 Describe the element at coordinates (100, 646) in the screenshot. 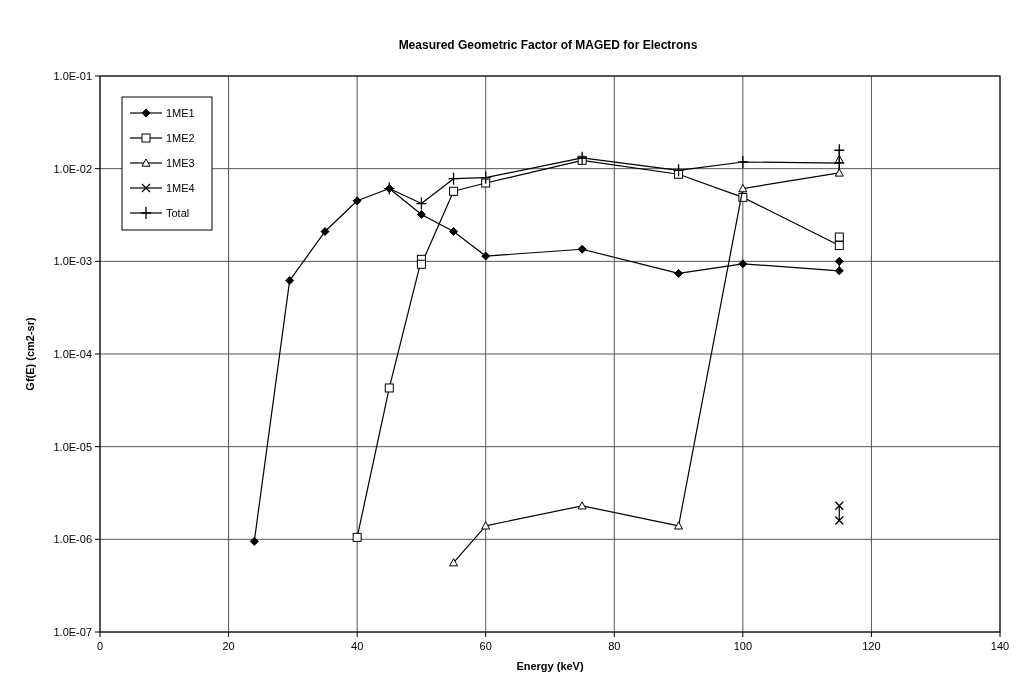

I see `x-tick-label: 0` at that location.